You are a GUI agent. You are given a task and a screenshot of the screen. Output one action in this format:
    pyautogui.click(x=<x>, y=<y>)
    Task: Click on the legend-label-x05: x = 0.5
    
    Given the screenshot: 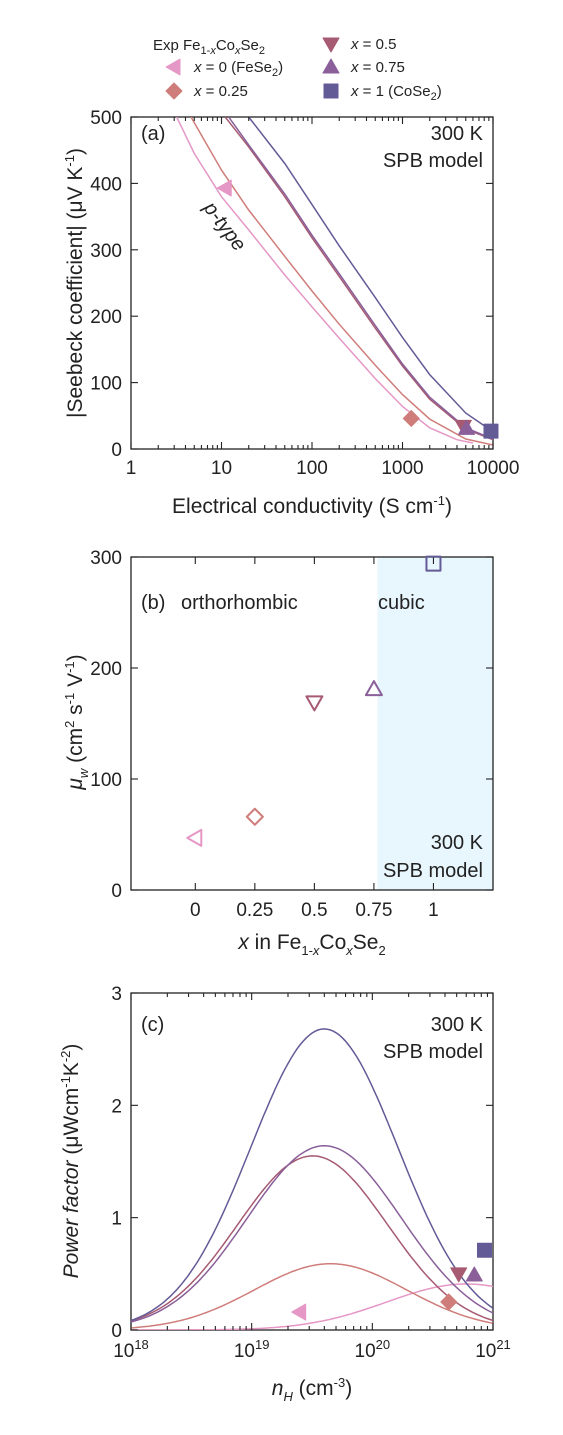 What is the action you would take?
    pyautogui.click(x=373, y=44)
    